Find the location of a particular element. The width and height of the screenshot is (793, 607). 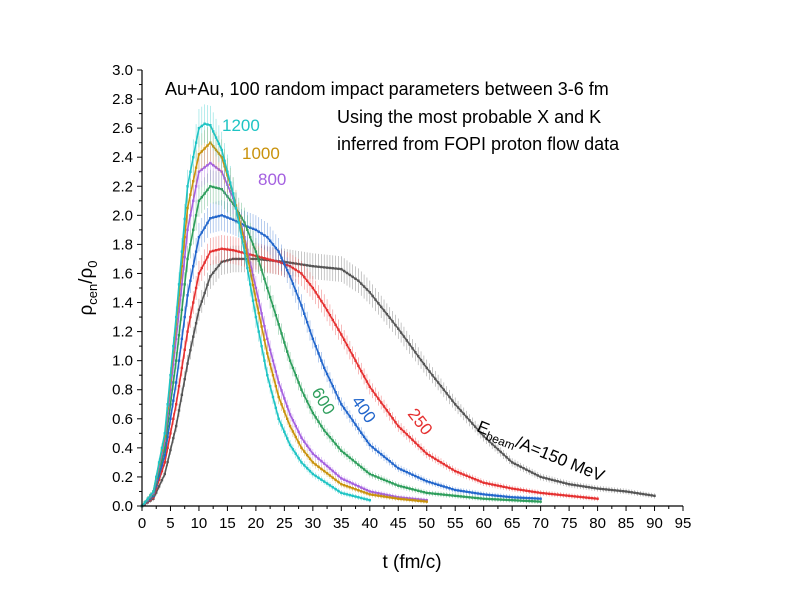

x-tick-label: 15 is located at coordinates (227, 523).